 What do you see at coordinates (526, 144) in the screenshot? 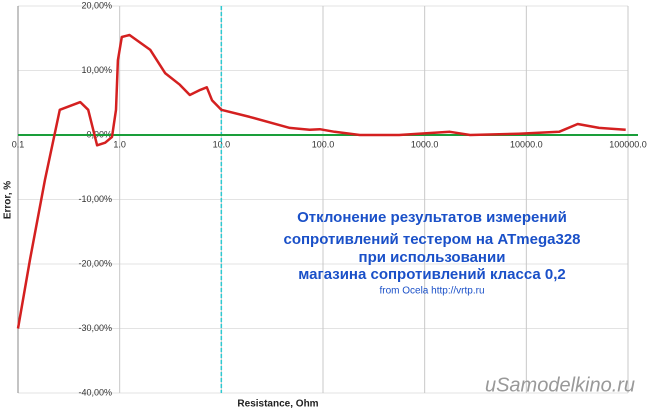
I see `x-tick-label: 10000.0` at bounding box center [526, 144].